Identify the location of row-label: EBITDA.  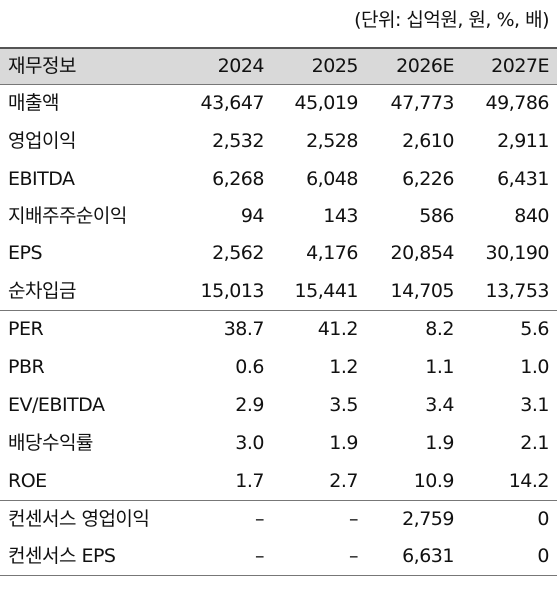
(41, 179).